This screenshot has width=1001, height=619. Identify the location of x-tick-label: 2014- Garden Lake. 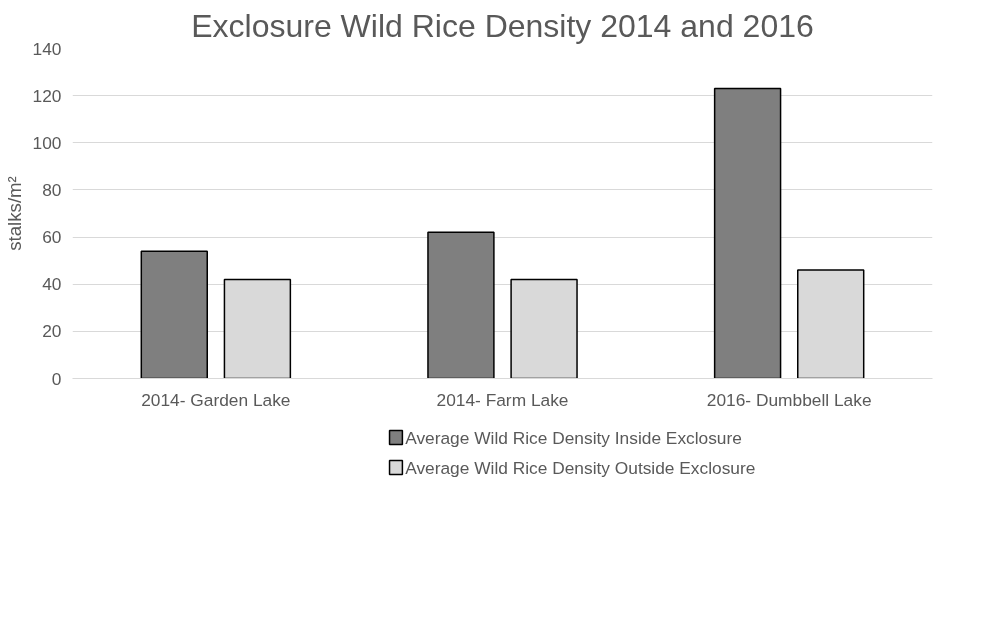
(216, 399).